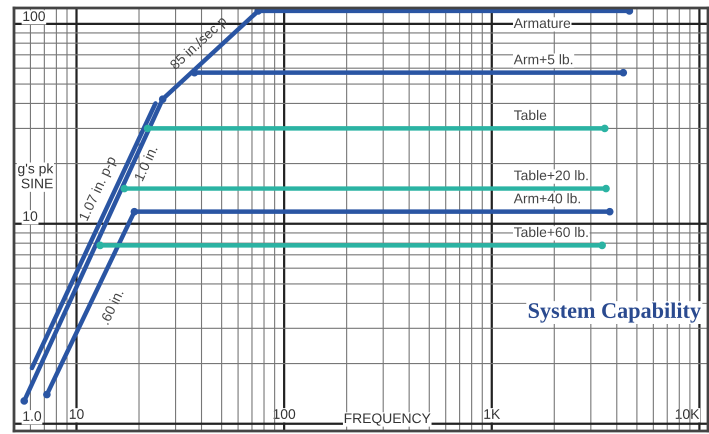  I want to click on series-label: Table+60 lb., so click(551, 232).